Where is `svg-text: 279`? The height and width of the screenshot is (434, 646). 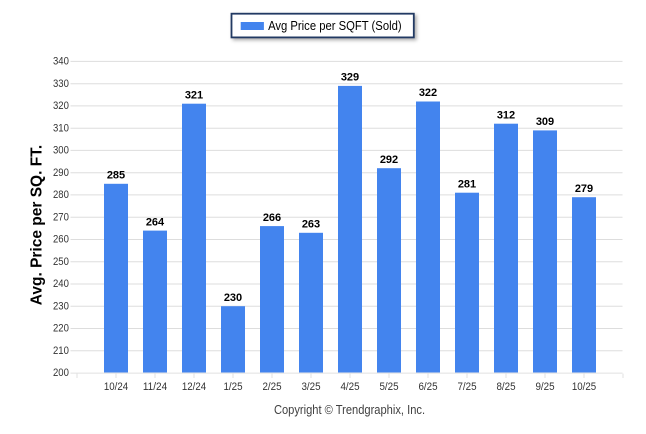
svg-text: 279 is located at coordinates (584, 189).